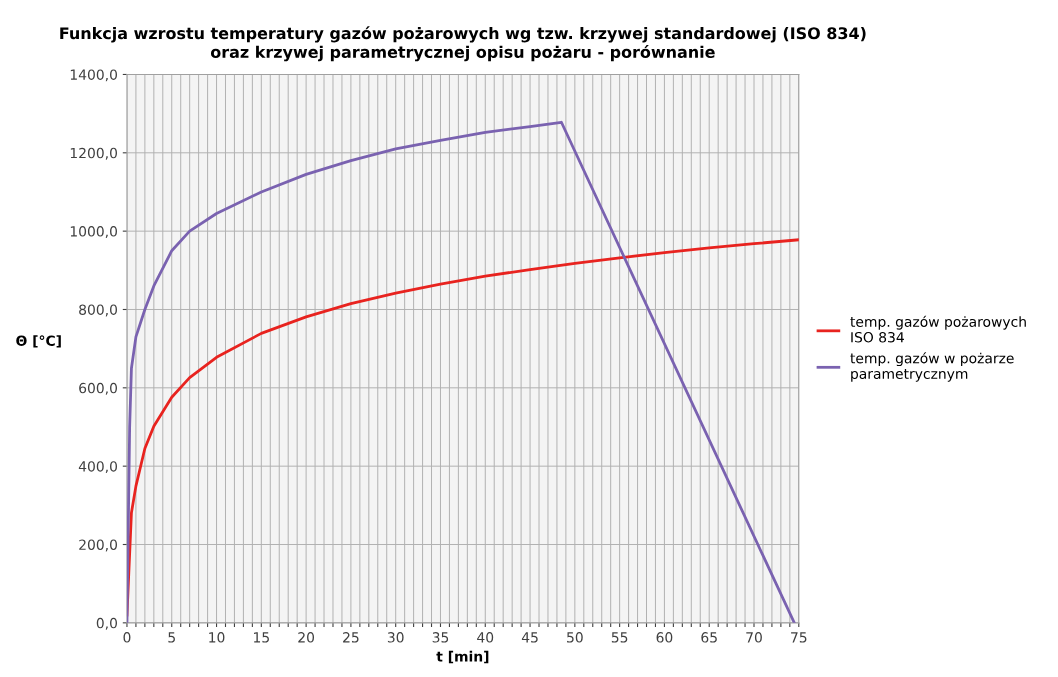 The height and width of the screenshot is (677, 1058). What do you see at coordinates (938, 329) in the screenshot?
I see `legend-label: temp. gazów pożarowych ISO 834` at bounding box center [938, 329].